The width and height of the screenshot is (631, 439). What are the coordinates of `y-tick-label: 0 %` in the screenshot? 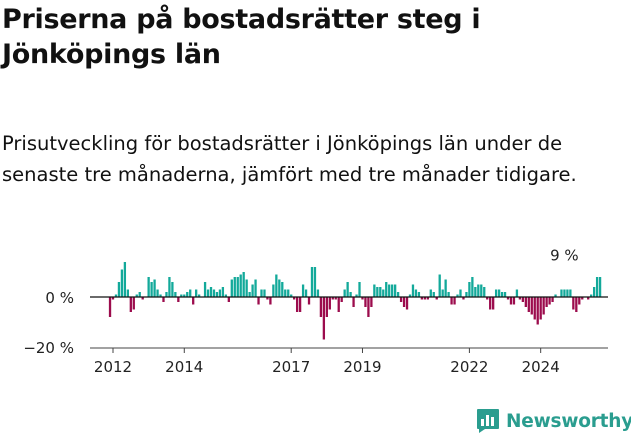 It's located at (59, 298).